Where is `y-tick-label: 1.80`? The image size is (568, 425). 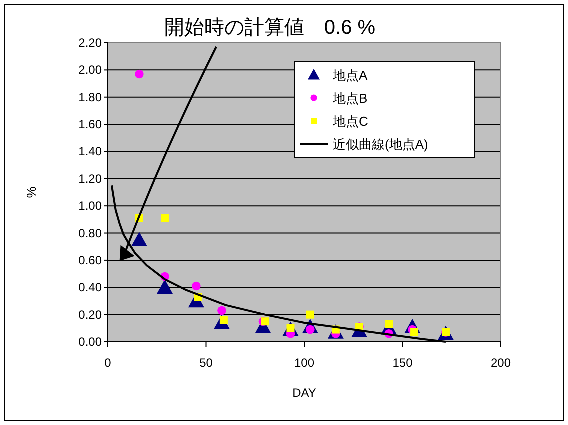
y-tick-label: 1.80 is located at coordinates (90, 97).